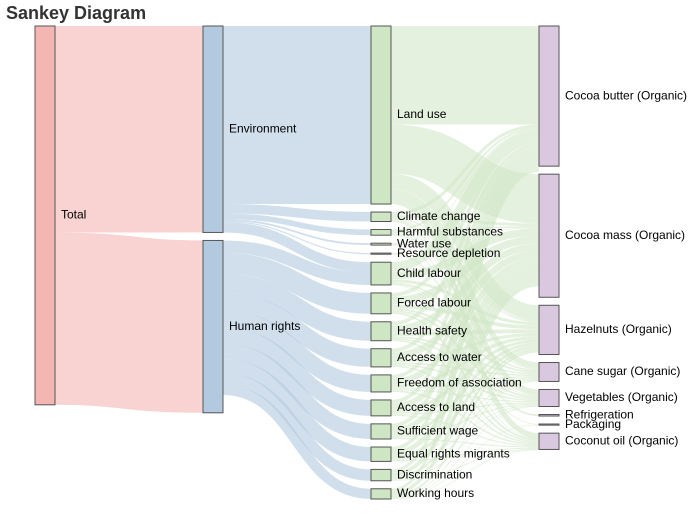 Image resolution: width=700 pixels, height=525 pixels. What do you see at coordinates (434, 303) in the screenshot?
I see `sankey-node-label: Forced labour` at bounding box center [434, 303].